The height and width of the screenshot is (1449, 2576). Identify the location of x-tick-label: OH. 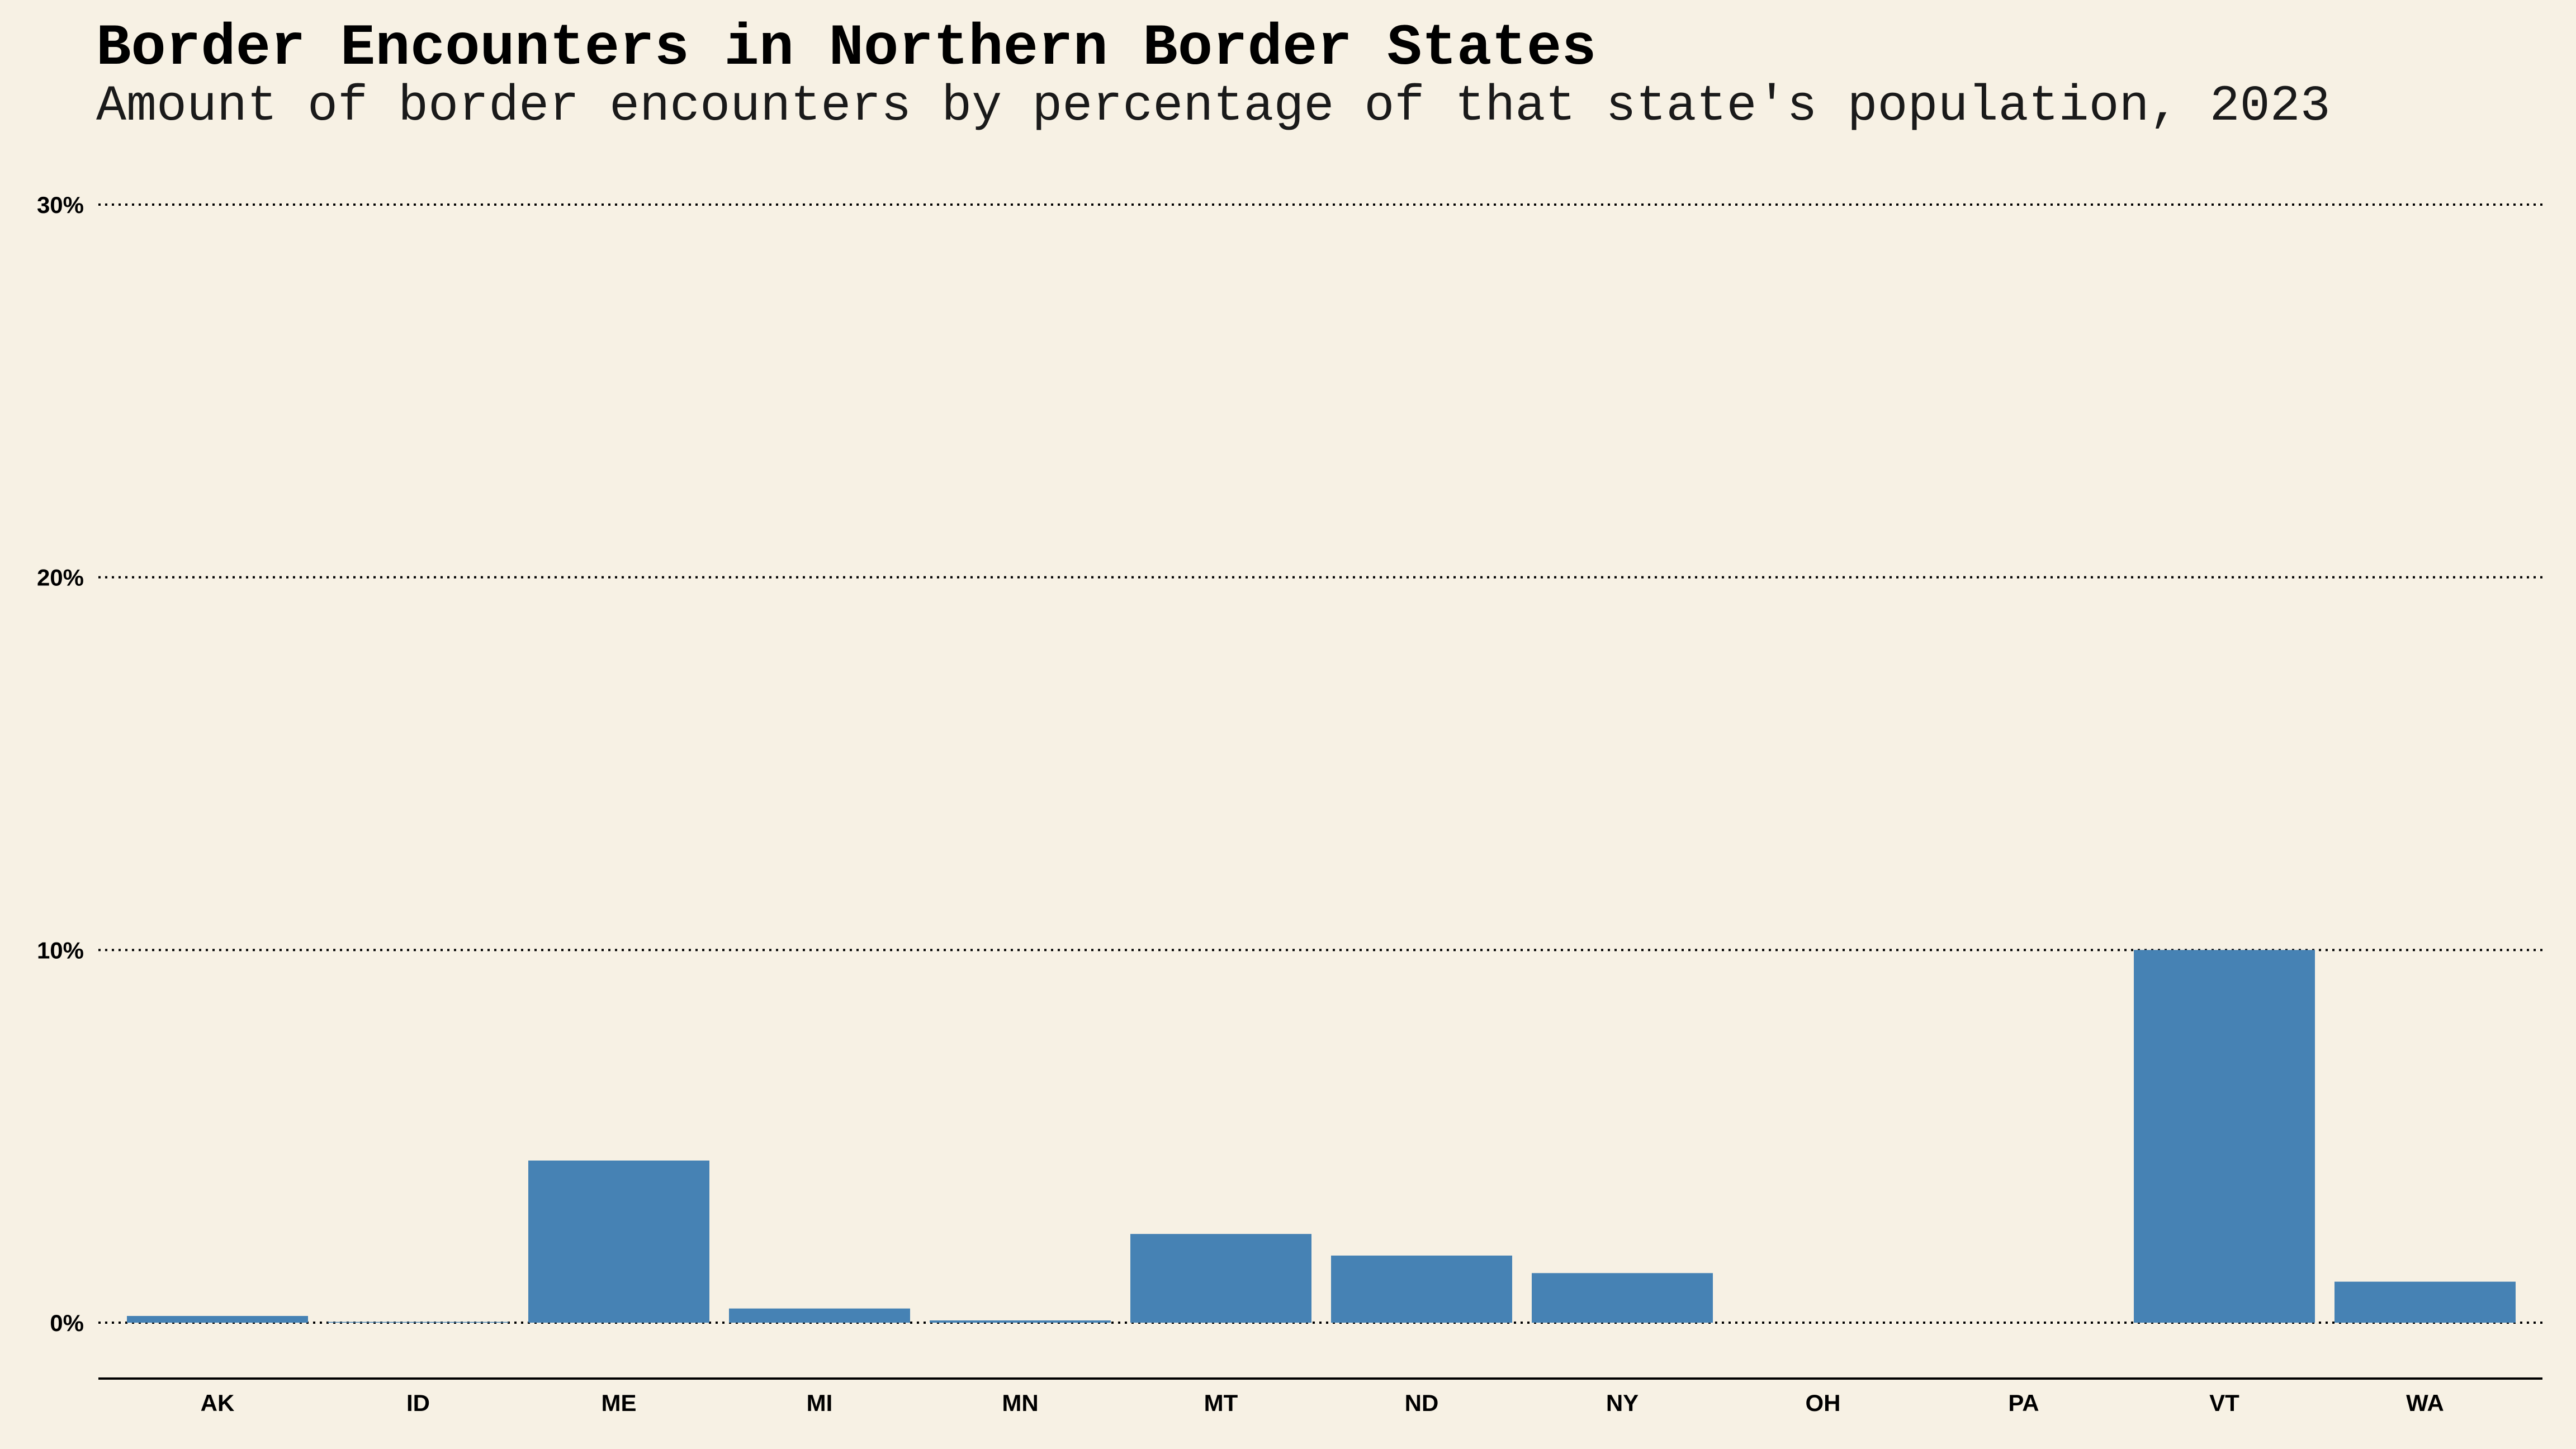
(1823, 1403).